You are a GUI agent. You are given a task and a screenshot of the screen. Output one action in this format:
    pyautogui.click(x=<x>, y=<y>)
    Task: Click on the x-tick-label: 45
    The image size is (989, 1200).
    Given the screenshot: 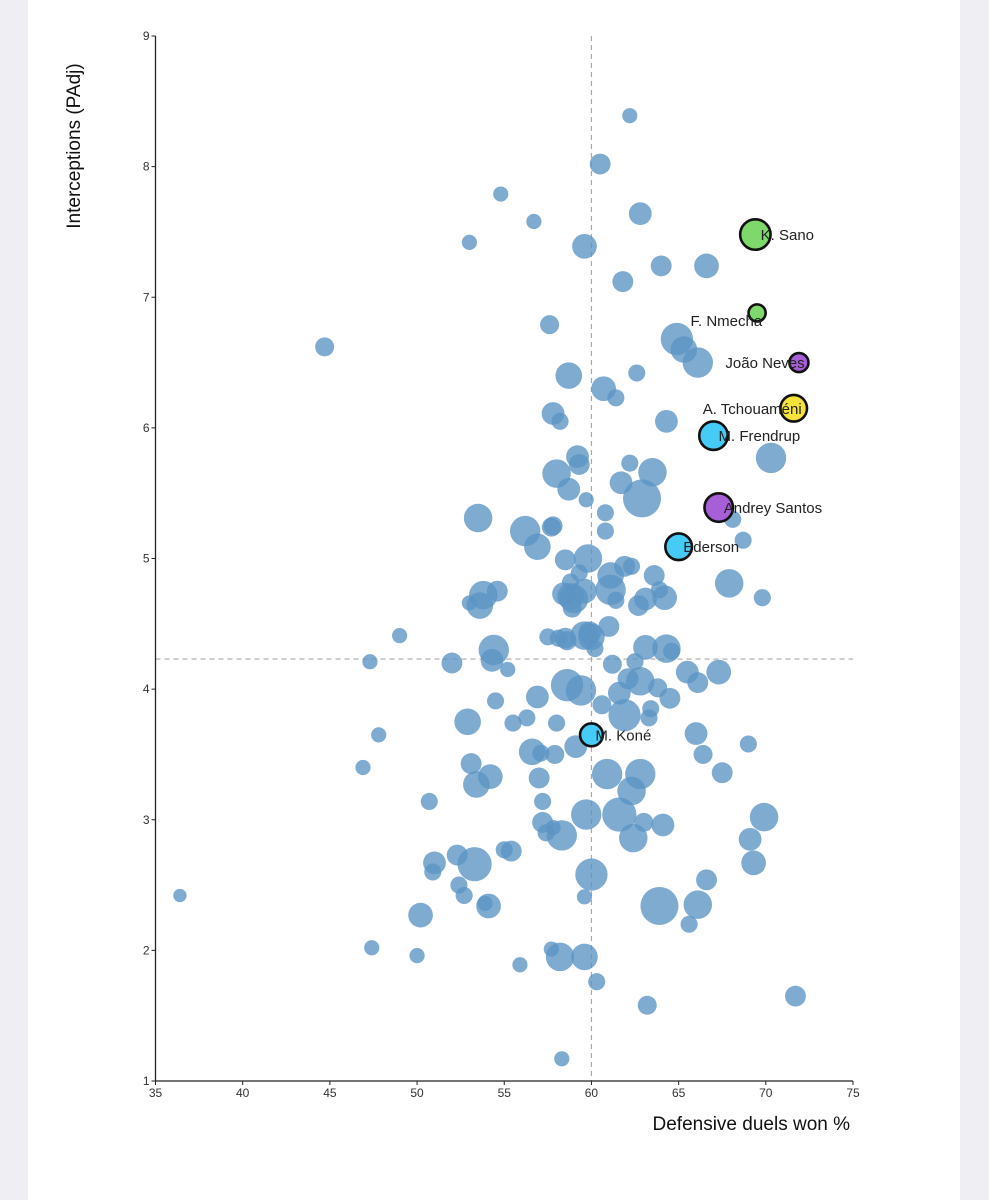 What is the action you would take?
    pyautogui.click(x=330, y=1093)
    